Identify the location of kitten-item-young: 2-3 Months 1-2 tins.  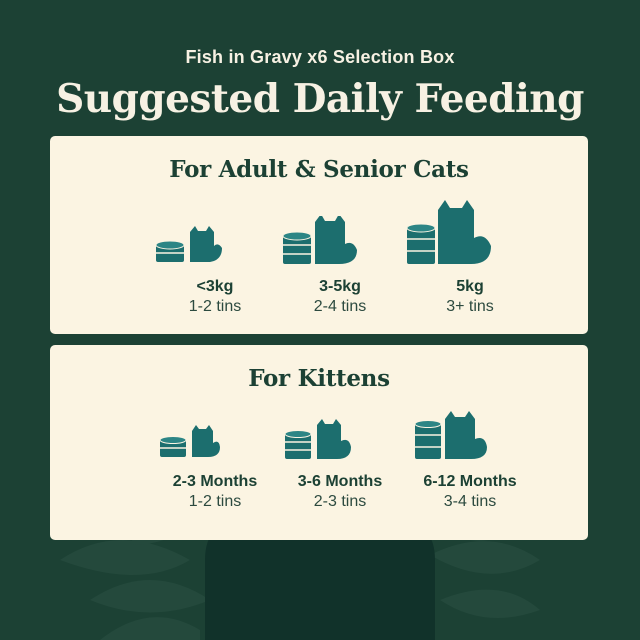
(215, 476).